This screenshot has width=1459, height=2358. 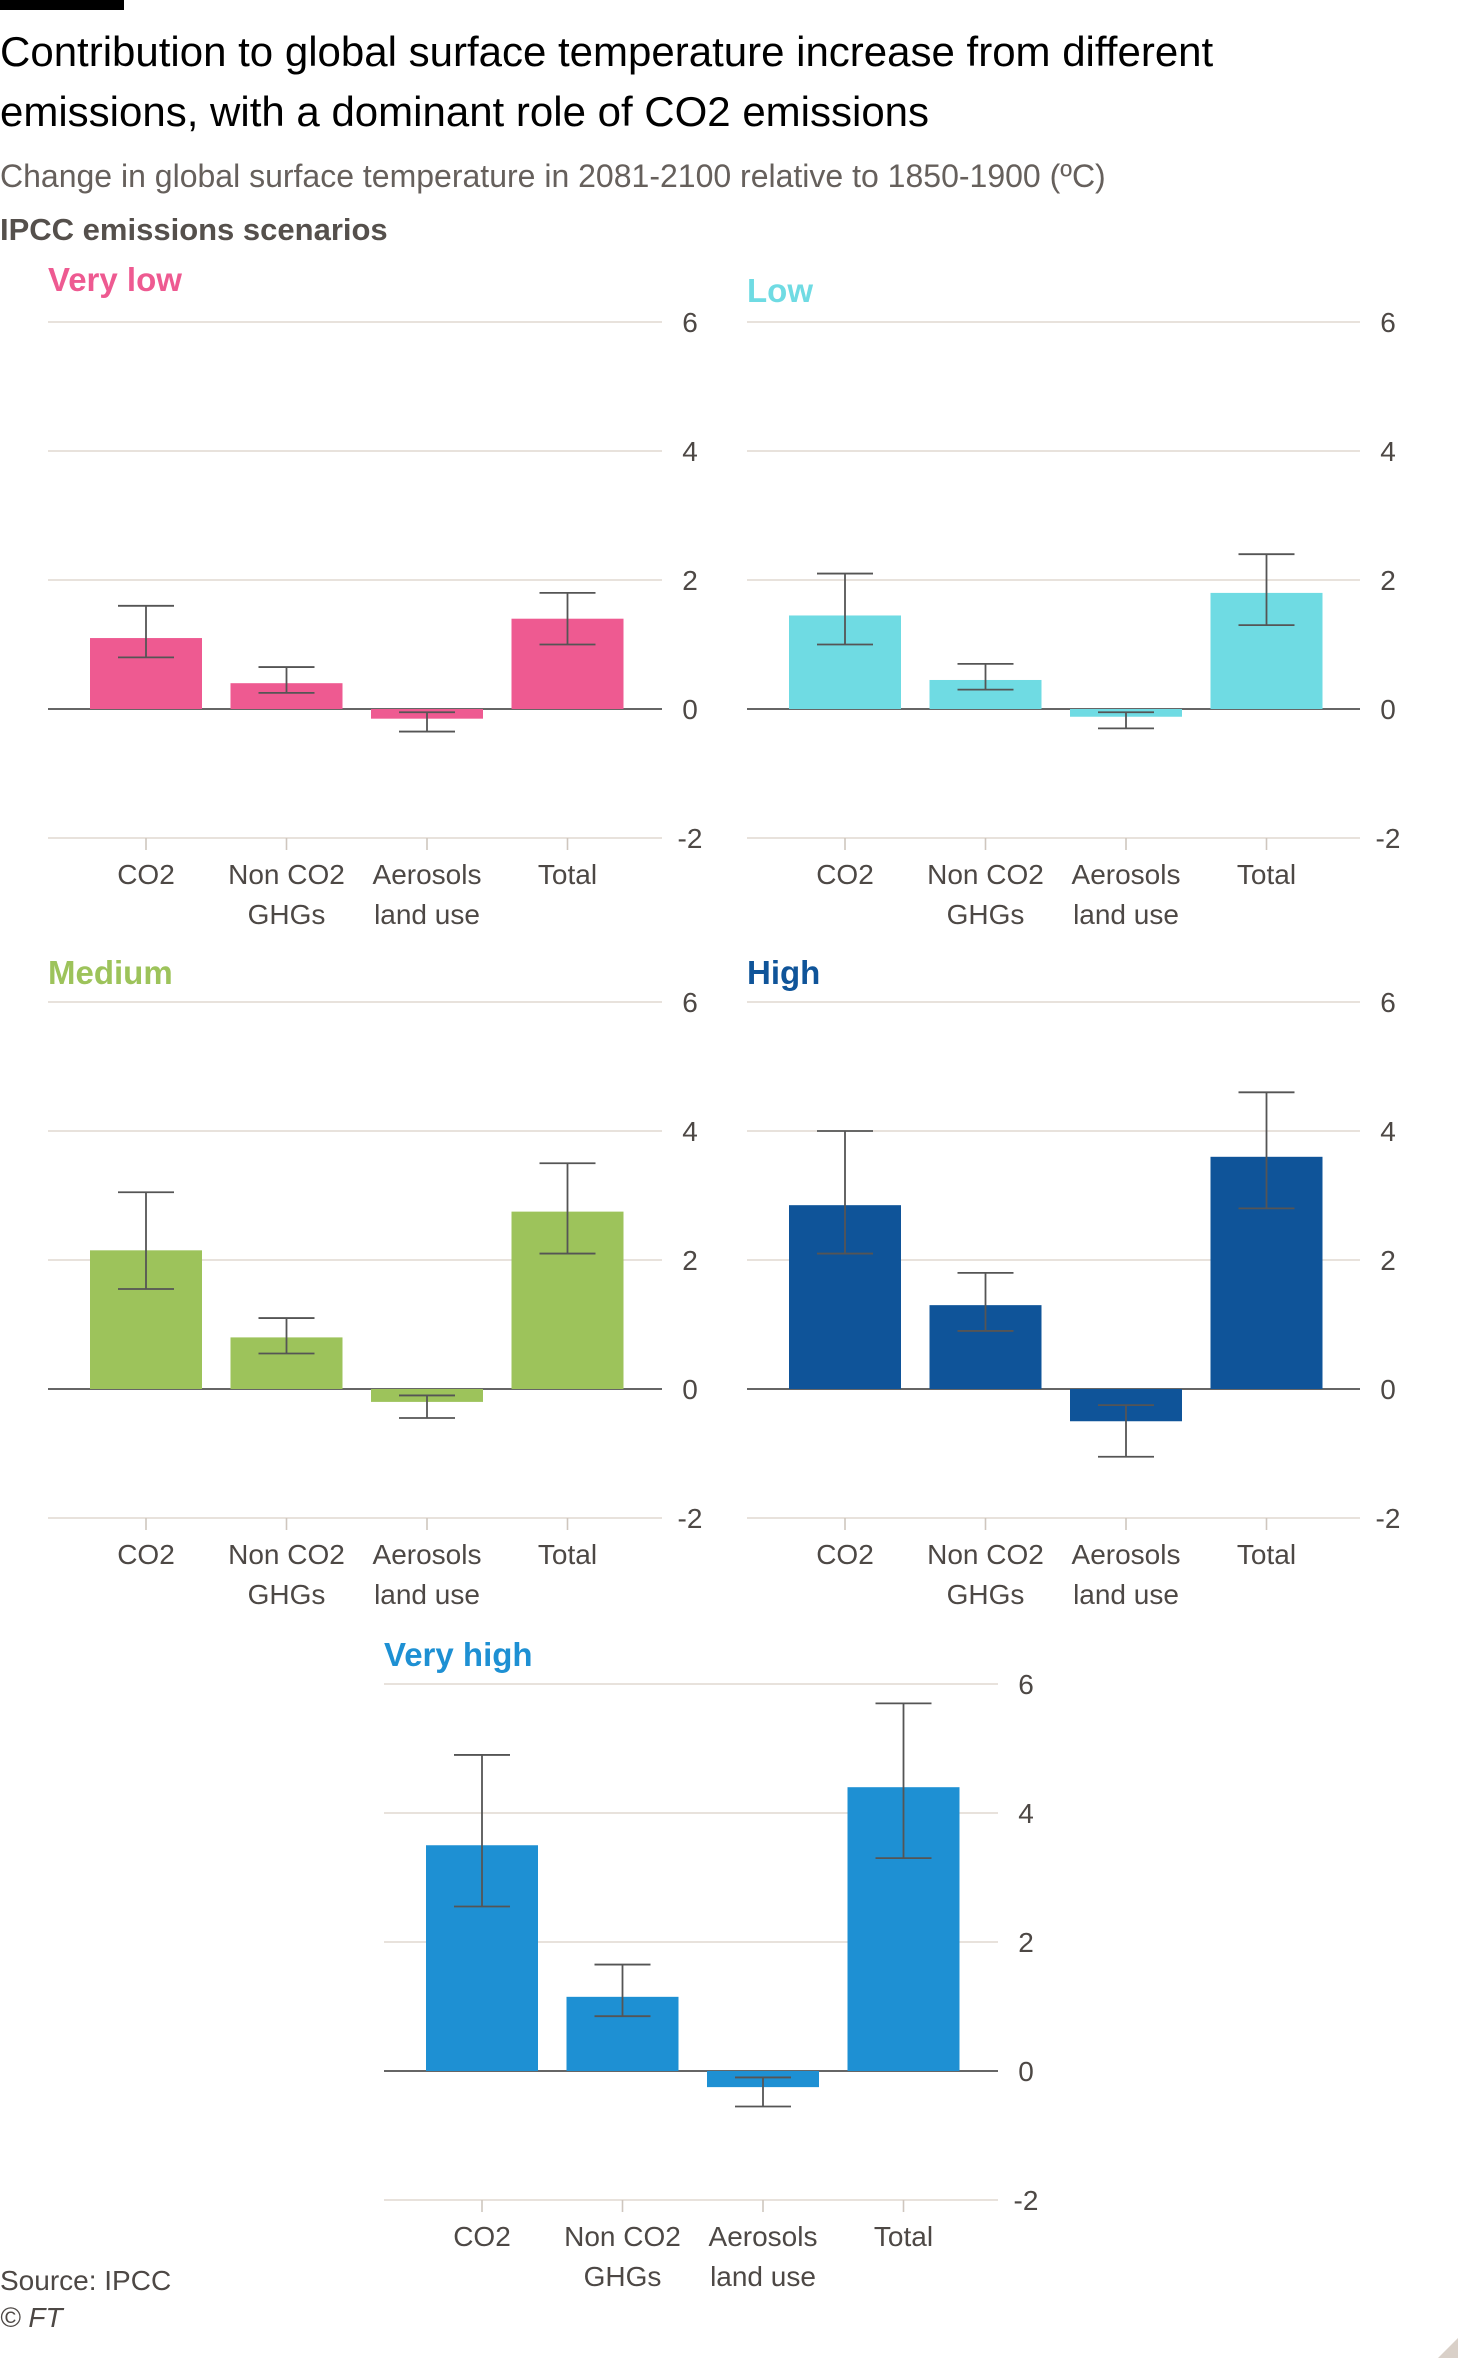 What do you see at coordinates (784, 972) in the screenshot?
I see `panel-title-high: High` at bounding box center [784, 972].